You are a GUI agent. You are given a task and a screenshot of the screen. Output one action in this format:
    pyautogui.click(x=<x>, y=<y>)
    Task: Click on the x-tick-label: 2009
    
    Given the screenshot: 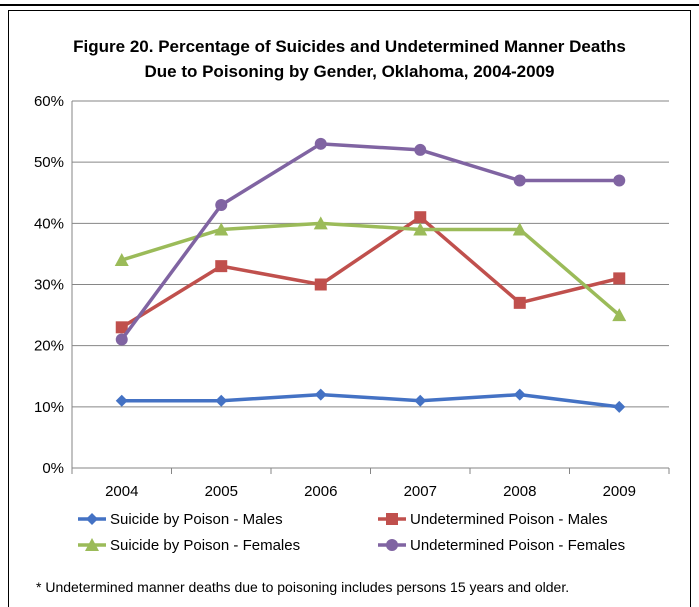 What is the action you would take?
    pyautogui.click(x=619, y=491)
    